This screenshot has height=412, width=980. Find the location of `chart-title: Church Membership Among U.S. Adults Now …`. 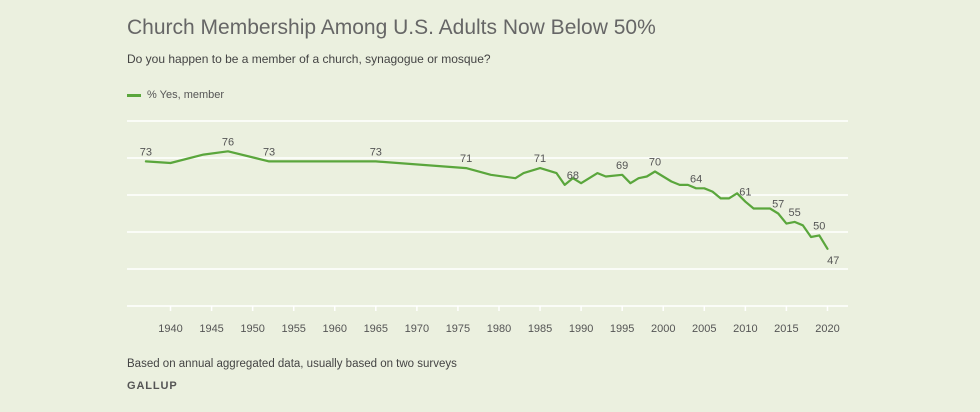

chart-title: Church Membership Among U.S. Adults Now … is located at coordinates (391, 27).